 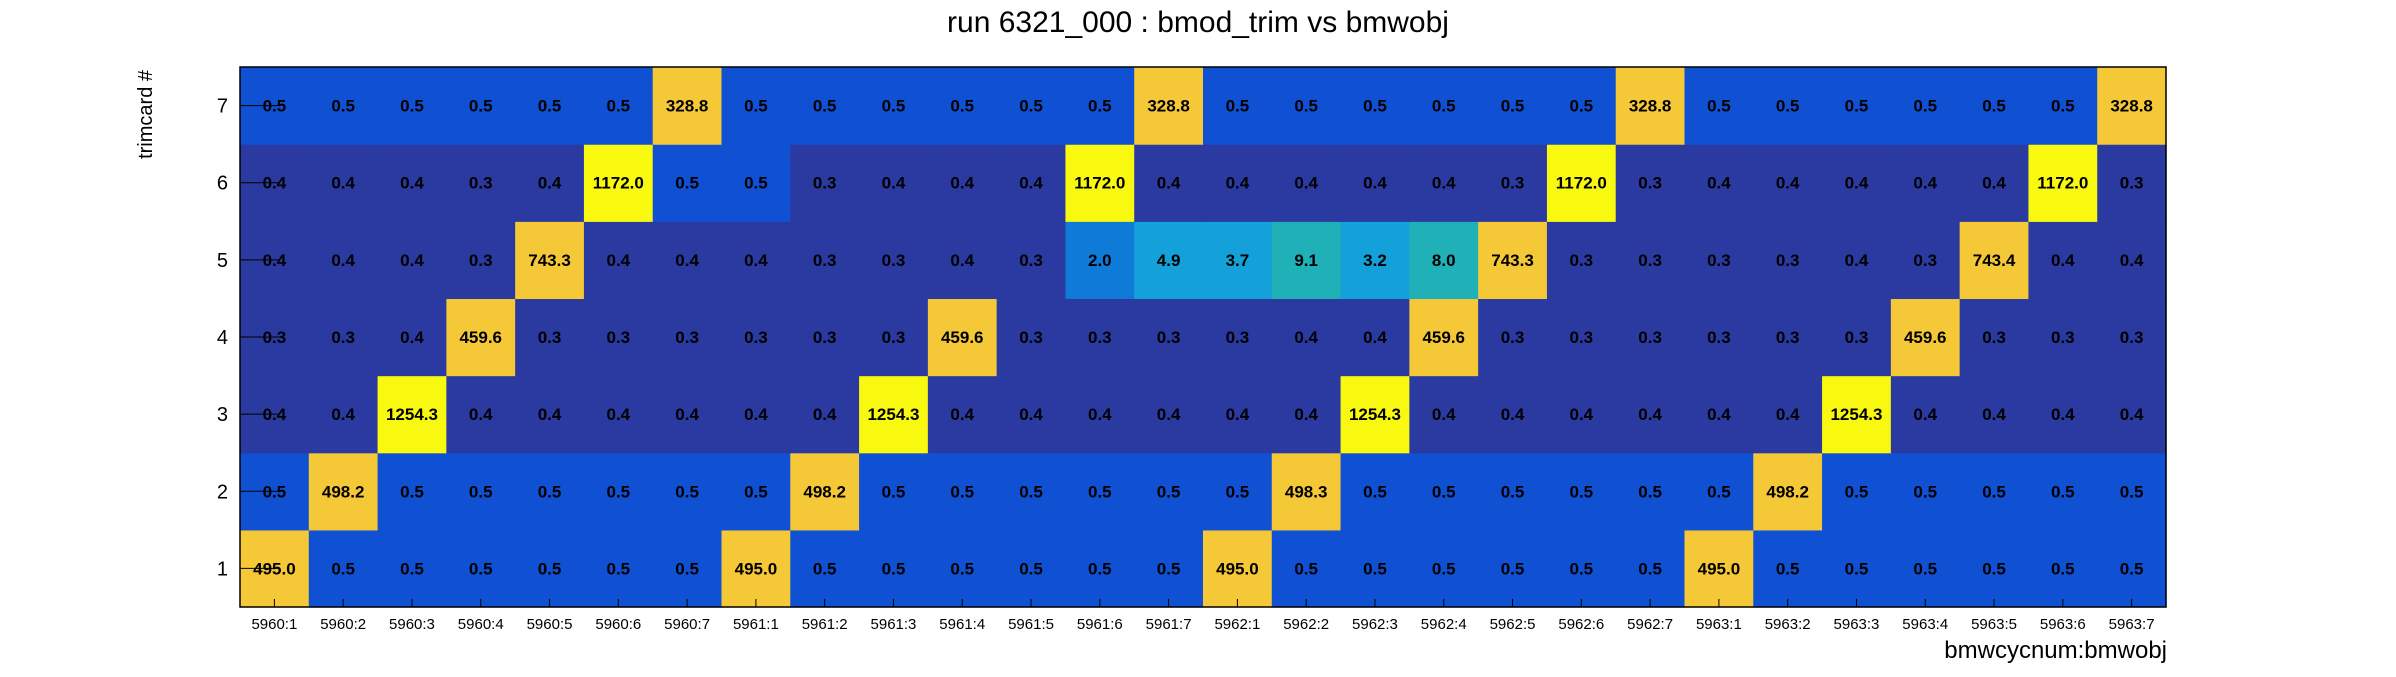 I want to click on cell-value-label: 1172.0, so click(x=1099, y=183).